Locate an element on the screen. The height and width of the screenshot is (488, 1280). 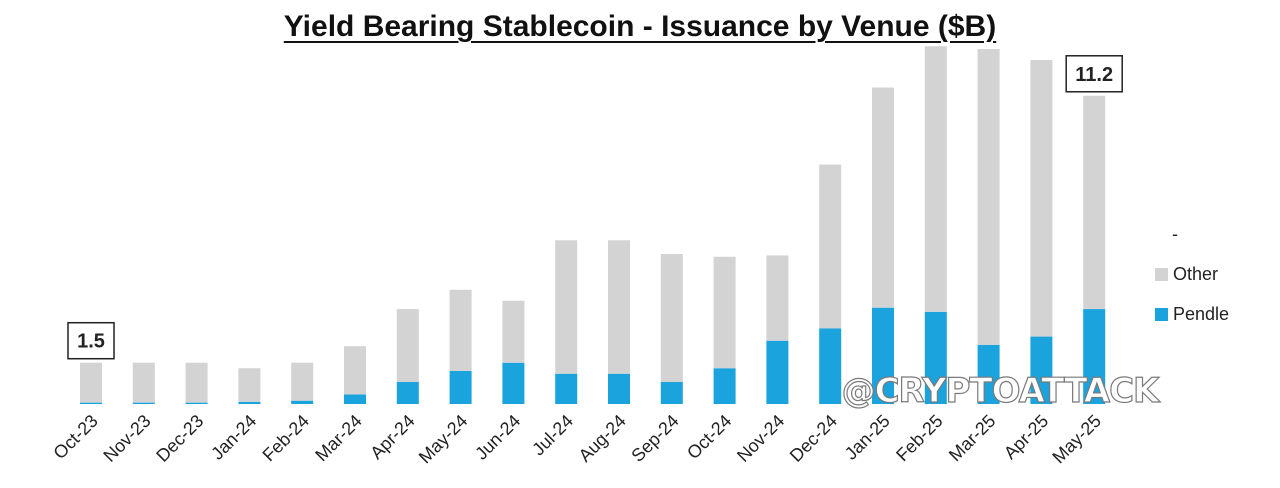
x-tick-label: Nov-24 is located at coordinates (760, 438).